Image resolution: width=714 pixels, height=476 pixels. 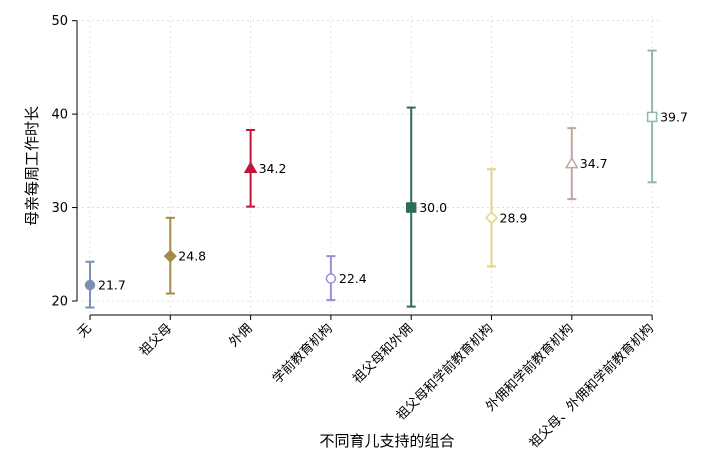 What do you see at coordinates (514, 217) in the screenshot?
I see `data-label: 28.9` at bounding box center [514, 217].